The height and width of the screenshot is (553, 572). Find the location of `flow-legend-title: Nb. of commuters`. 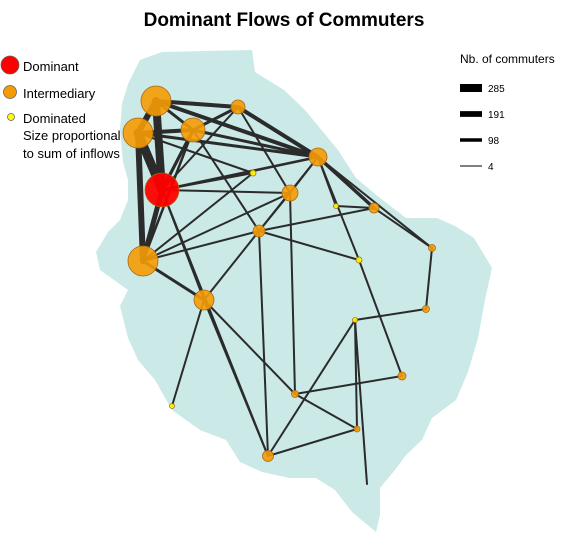

flow-legend-title: Nb. of commuters is located at coordinates (507, 59).